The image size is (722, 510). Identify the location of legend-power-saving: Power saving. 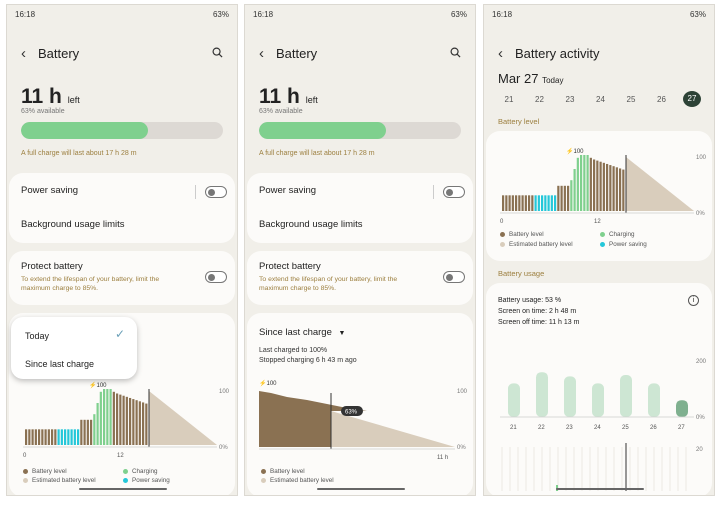
(623, 244).